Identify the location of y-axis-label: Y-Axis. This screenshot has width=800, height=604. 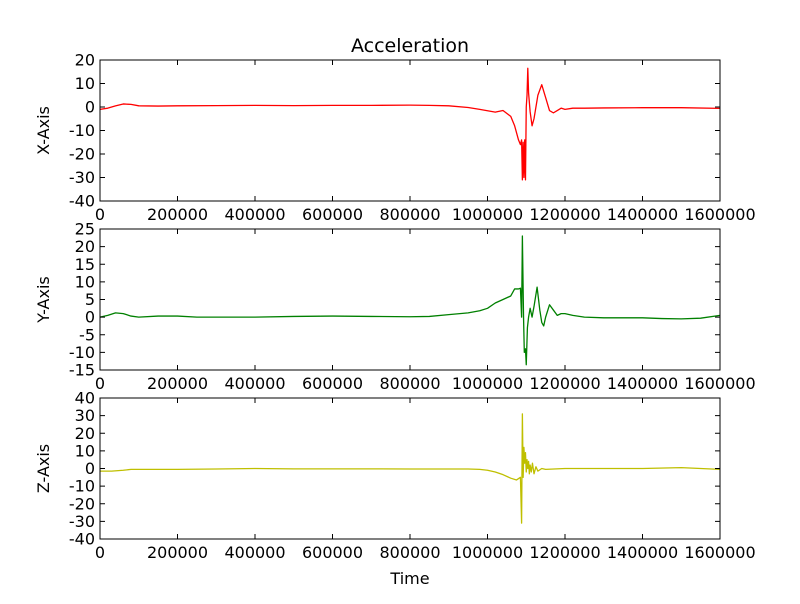
(43, 300).